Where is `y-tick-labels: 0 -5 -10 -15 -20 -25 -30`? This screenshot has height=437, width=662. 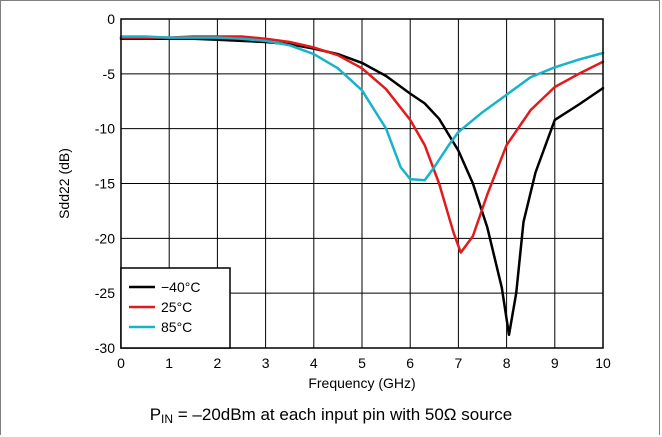 y-tick-labels: 0 -5 -10 -15 -20 -25 -30 is located at coordinates (105, 183).